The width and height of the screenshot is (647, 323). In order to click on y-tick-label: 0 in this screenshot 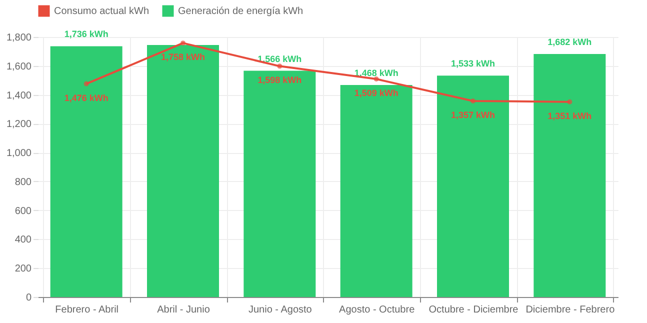, I will do `click(29, 298)`.